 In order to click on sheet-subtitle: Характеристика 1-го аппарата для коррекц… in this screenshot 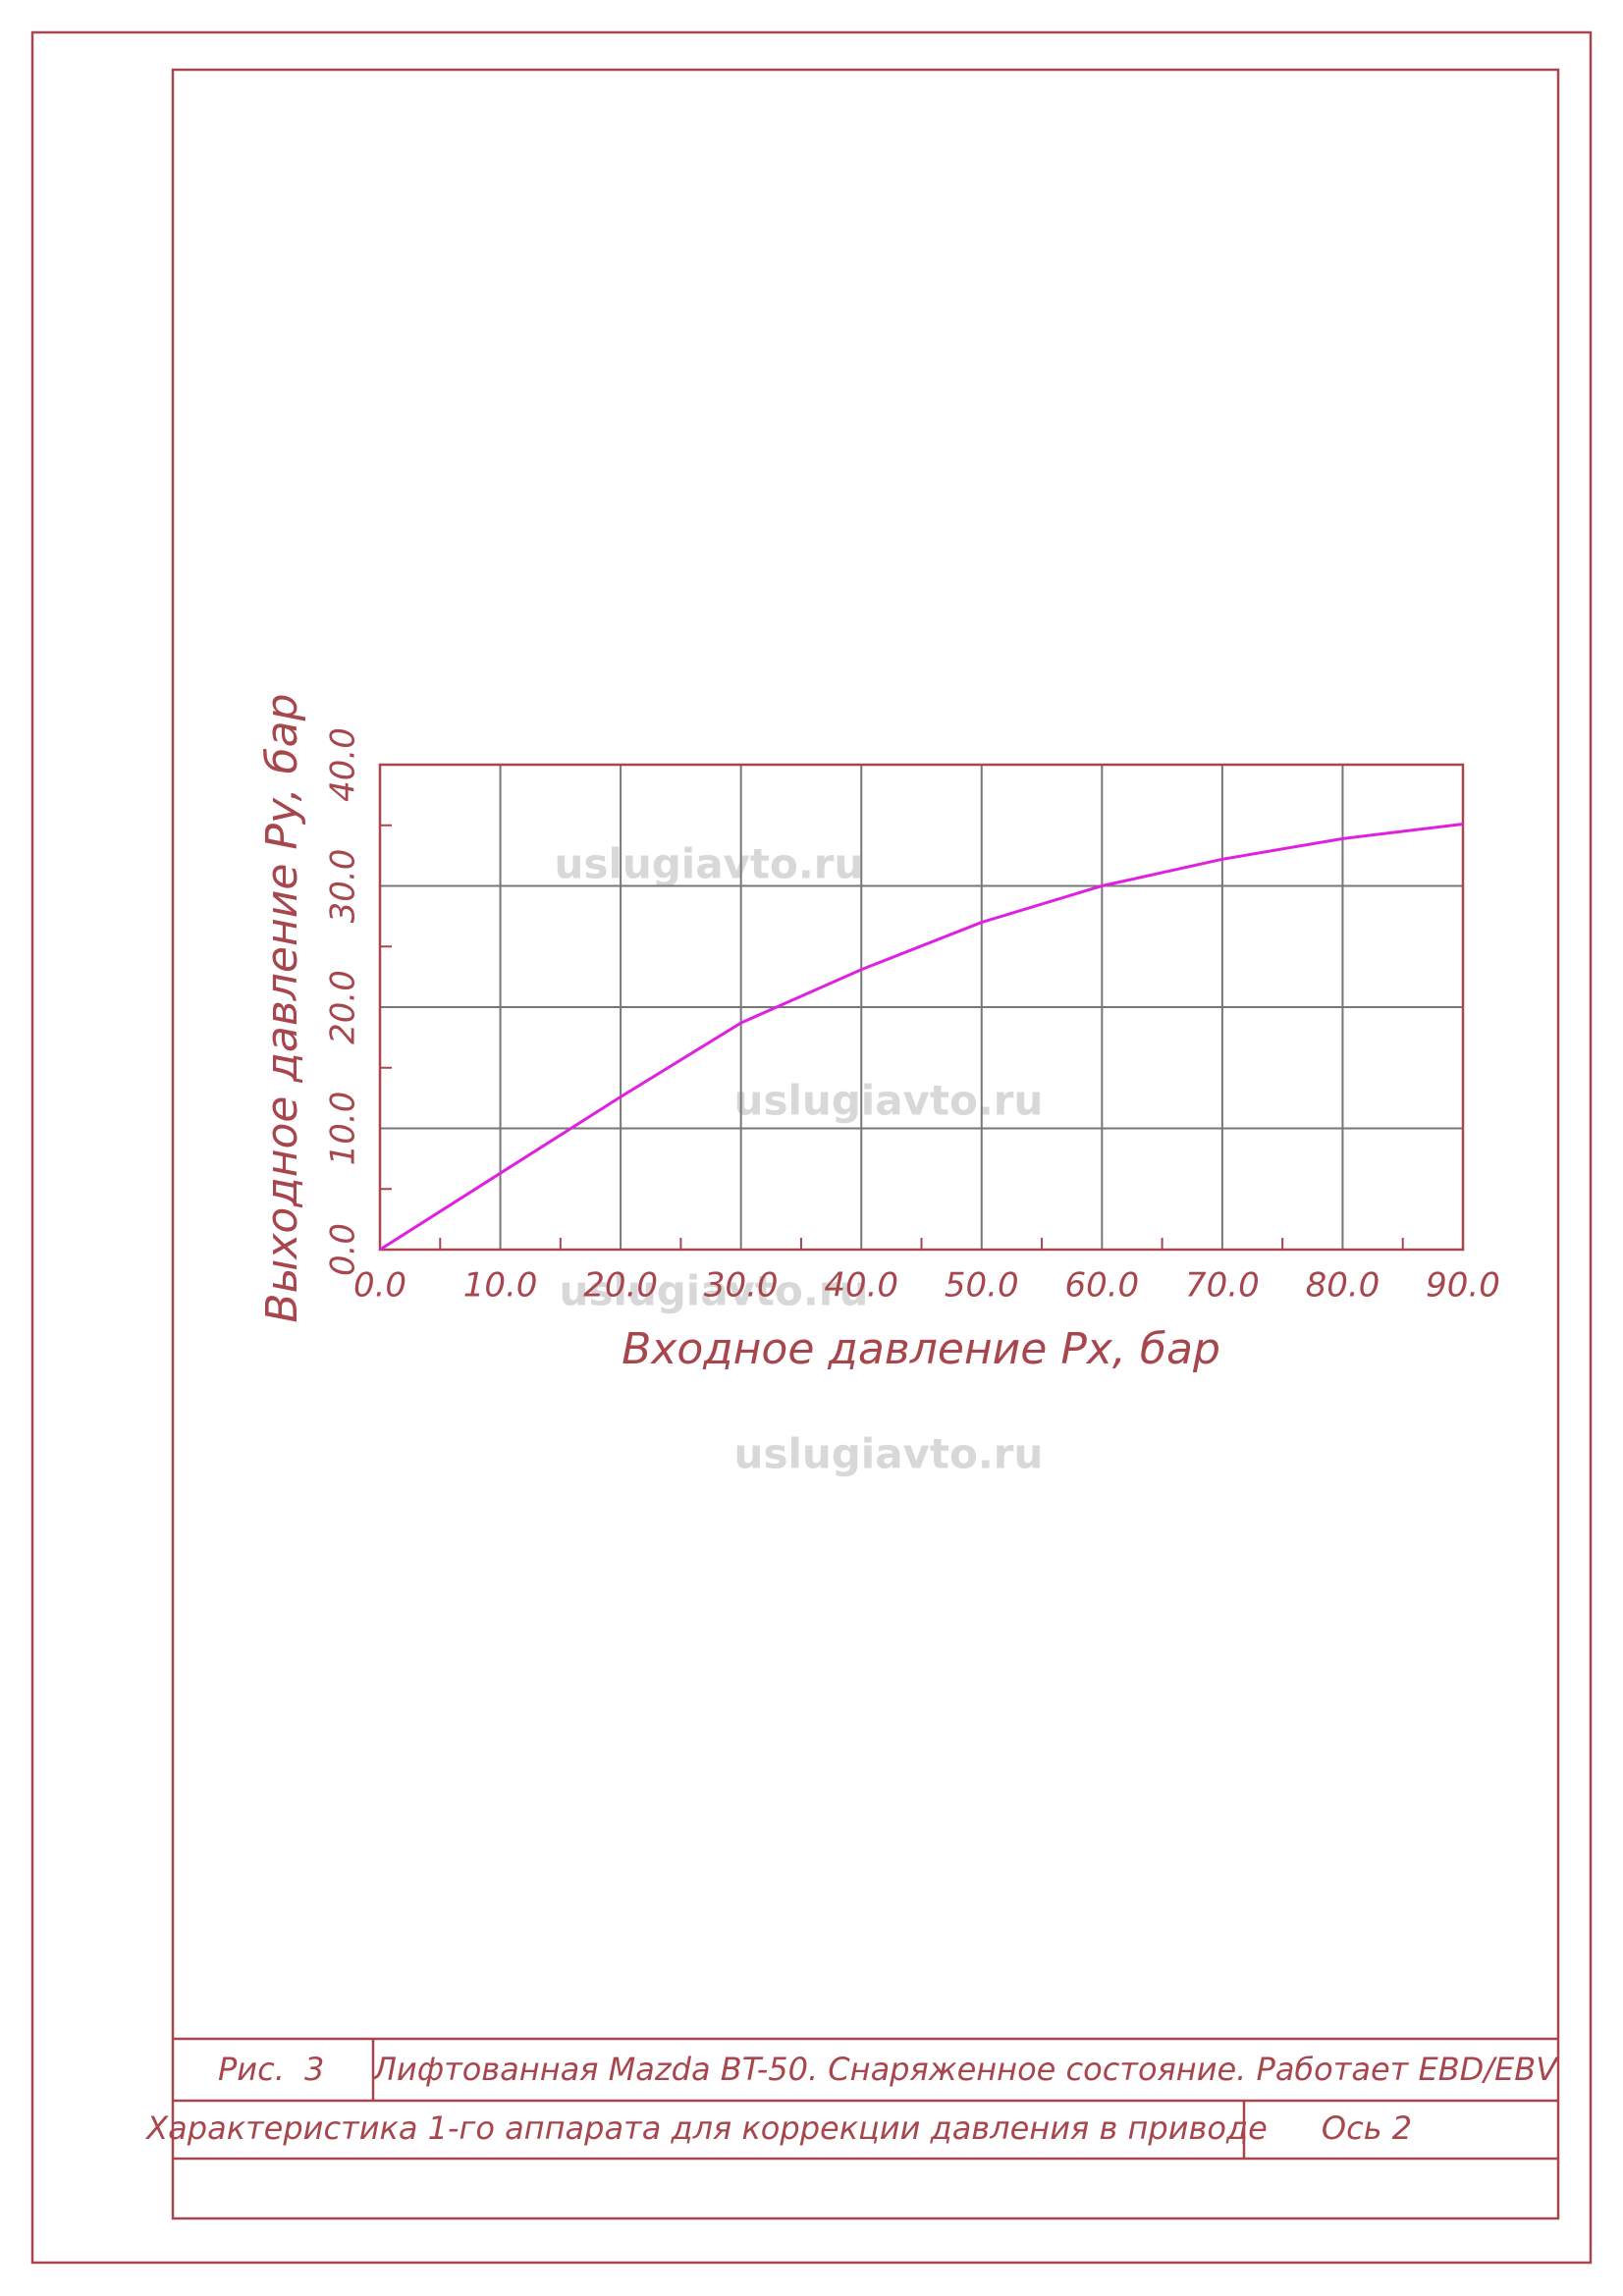, I will do `click(706, 2128)`.